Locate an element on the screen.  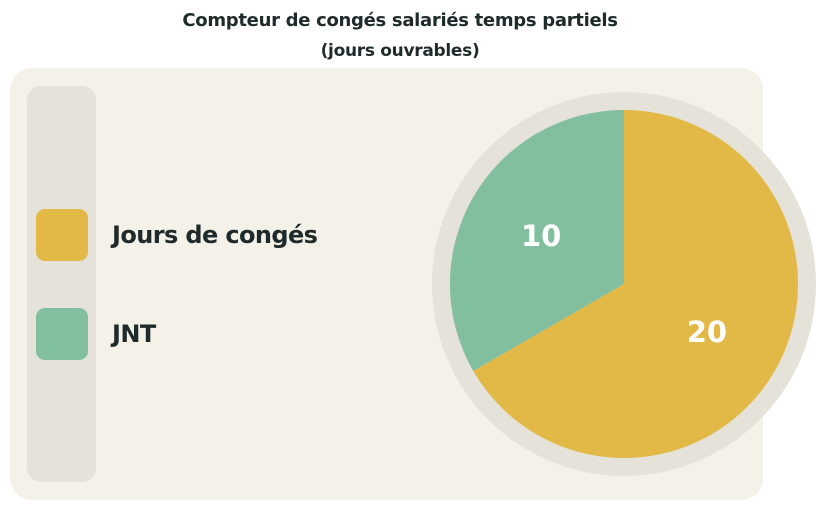
pie-label-jnt: 10 is located at coordinates (541, 236).